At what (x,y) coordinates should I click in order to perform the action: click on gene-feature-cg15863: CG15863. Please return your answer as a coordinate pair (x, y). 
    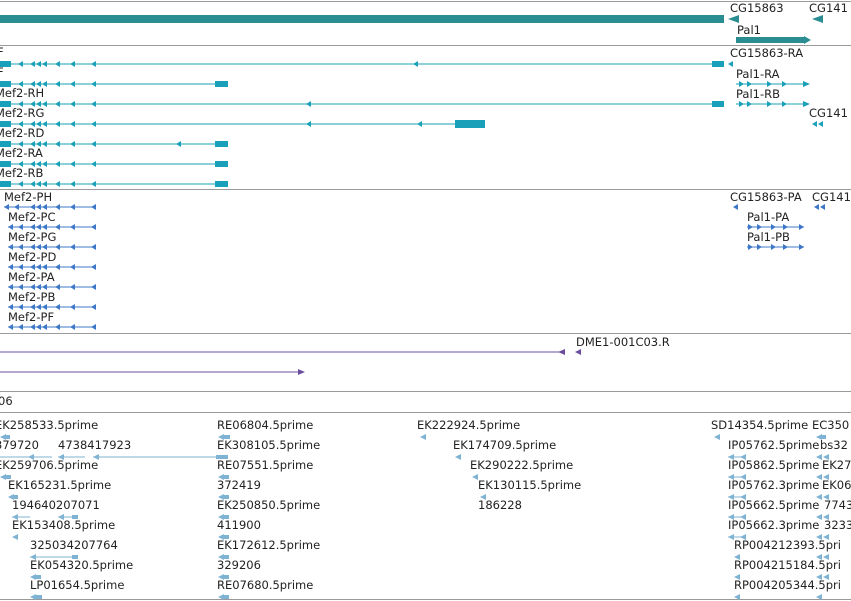
    Looking at the image, I should click on (756, 12).